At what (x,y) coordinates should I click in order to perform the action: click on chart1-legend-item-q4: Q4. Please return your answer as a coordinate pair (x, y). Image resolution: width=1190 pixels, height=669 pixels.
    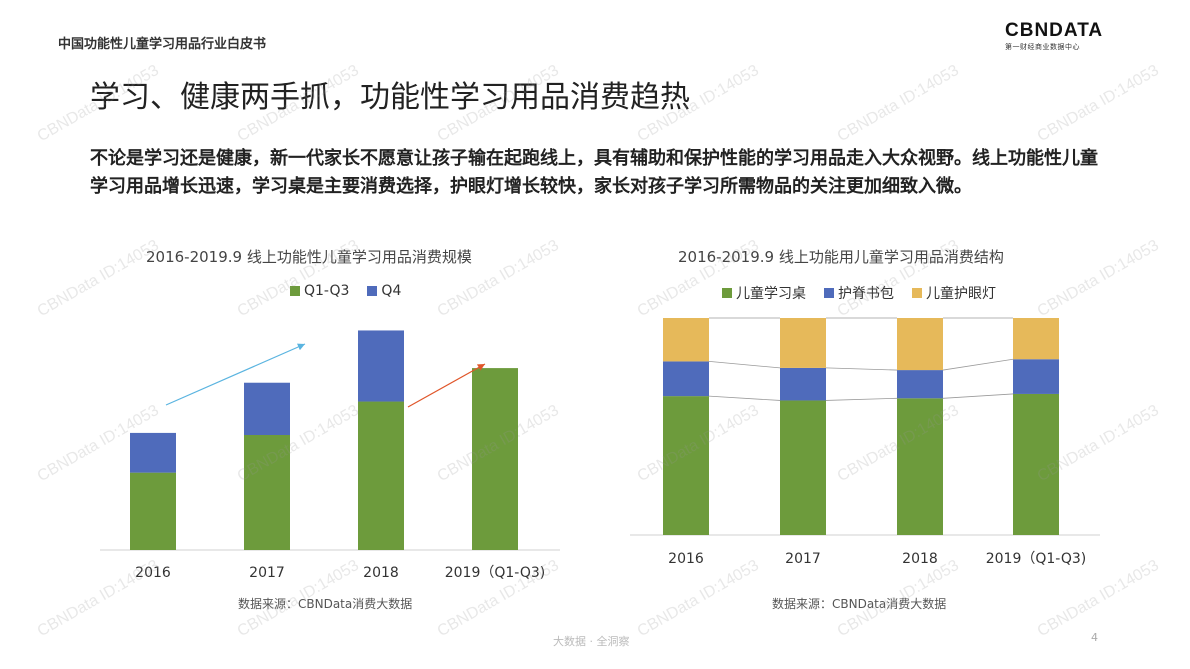
    Looking at the image, I should click on (384, 291).